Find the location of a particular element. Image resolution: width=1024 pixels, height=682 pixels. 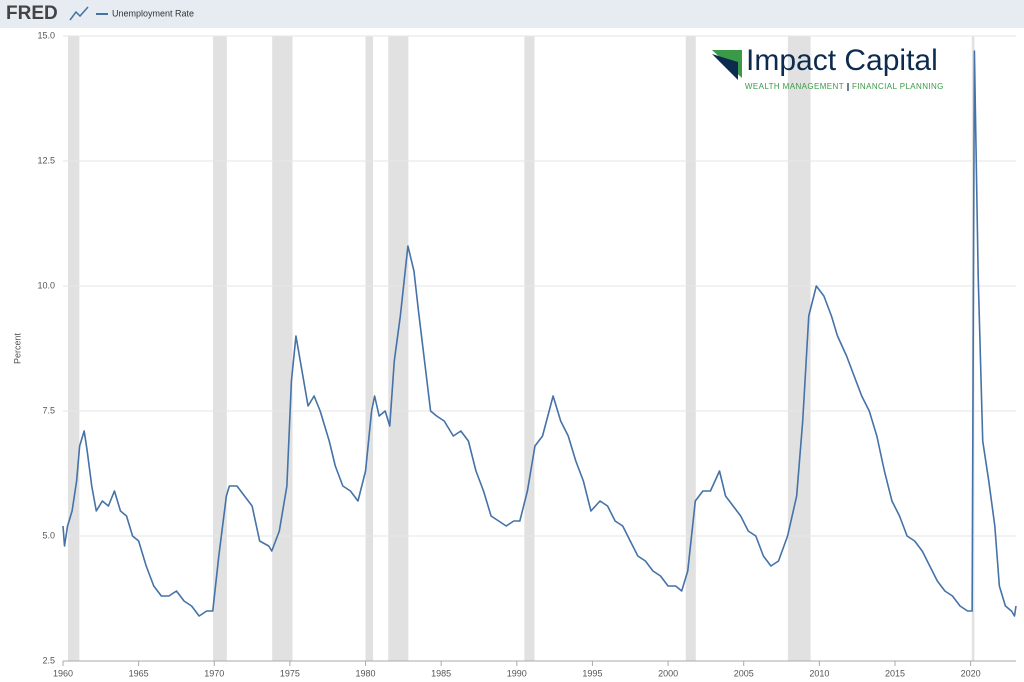

y-tick-label: 7.5 is located at coordinates (48, 410).